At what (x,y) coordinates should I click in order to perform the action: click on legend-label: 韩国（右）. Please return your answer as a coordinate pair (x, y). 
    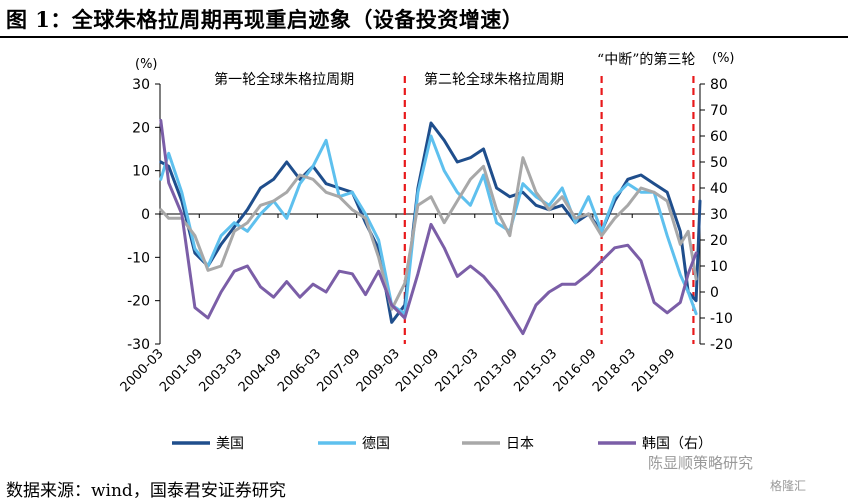
    Looking at the image, I should click on (677, 444).